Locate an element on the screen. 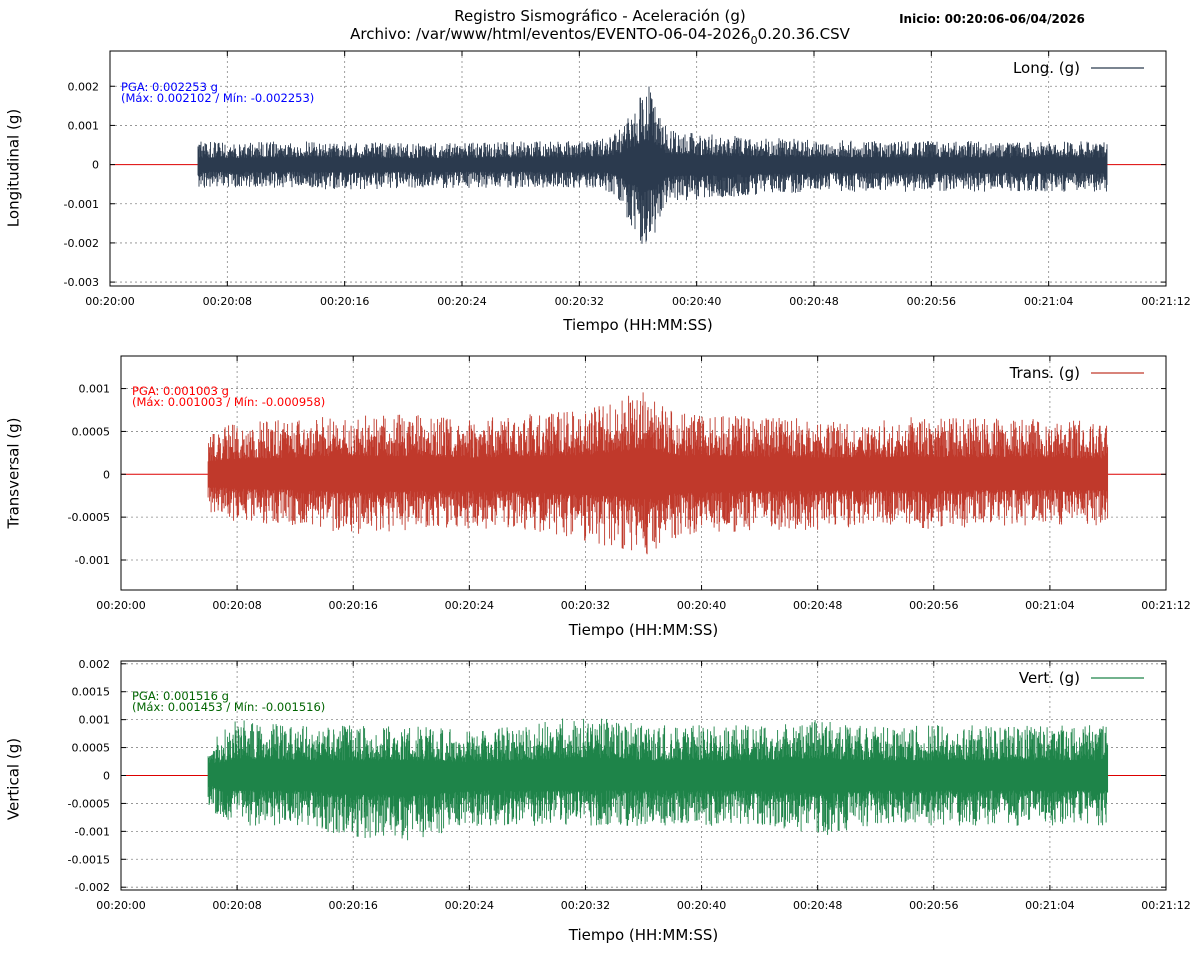  y-axis-label: Vertical (g) is located at coordinates (14, 779).